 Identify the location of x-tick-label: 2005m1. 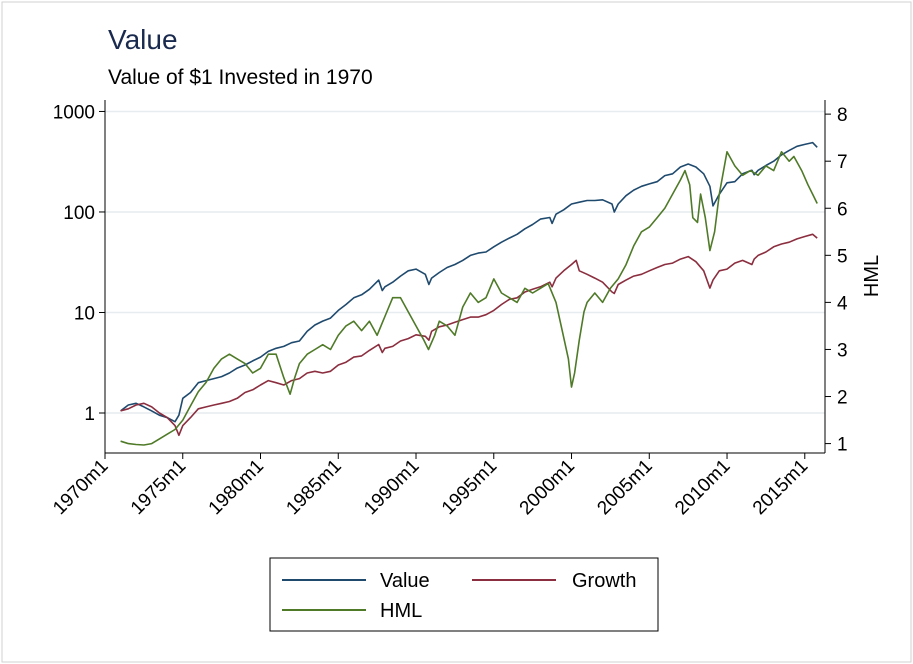
(624, 487).